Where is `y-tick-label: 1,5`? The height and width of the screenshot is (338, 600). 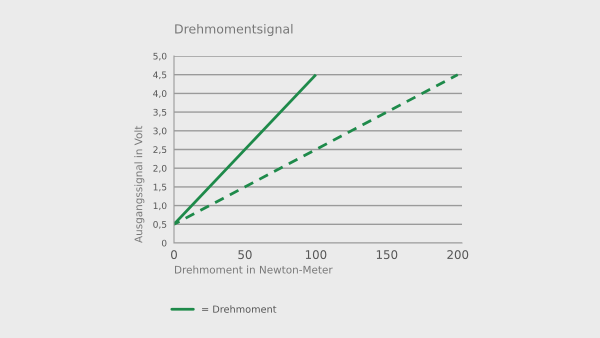
y-tick-label: 1,5 is located at coordinates (160, 188).